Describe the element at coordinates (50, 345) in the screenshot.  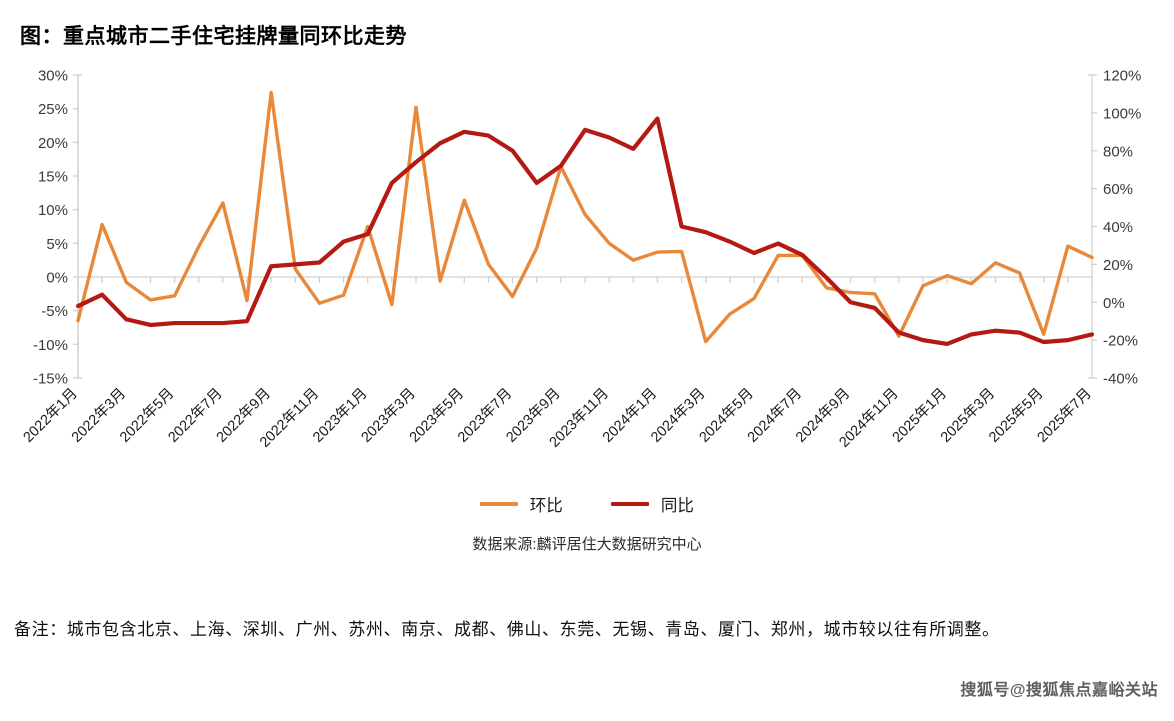
I see `y-axis-left-tick-label: -10%` at that location.